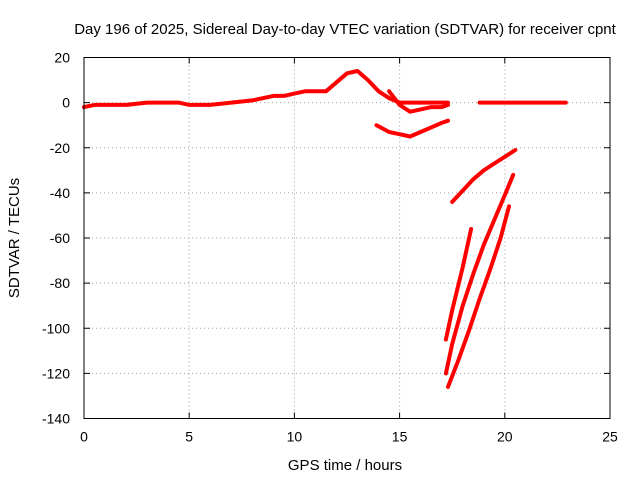 The image size is (640, 480). Describe the element at coordinates (56, 373) in the screenshot. I see `y-tick-label: -120` at that location.